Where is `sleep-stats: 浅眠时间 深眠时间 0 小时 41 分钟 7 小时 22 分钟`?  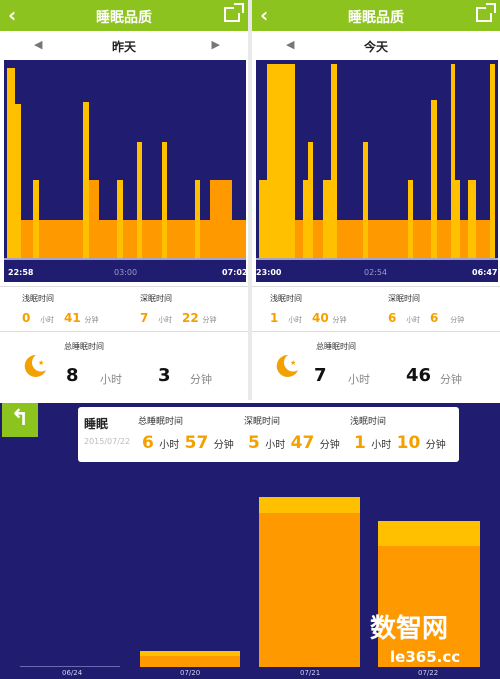
sleep-stats: 浅眠时间 深眠时间 0 小时 41 分钟 7 小时 22 分钟 is located at coordinates (124, 309).